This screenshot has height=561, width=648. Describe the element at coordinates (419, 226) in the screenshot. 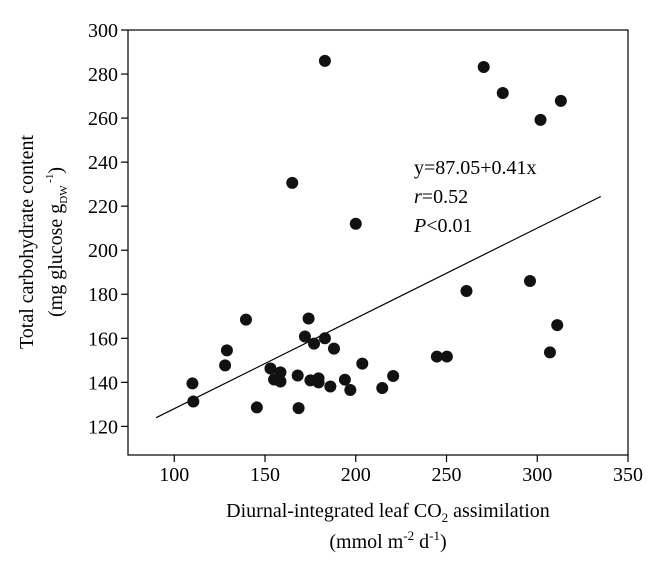

I see `annotation-part: P` at that location.